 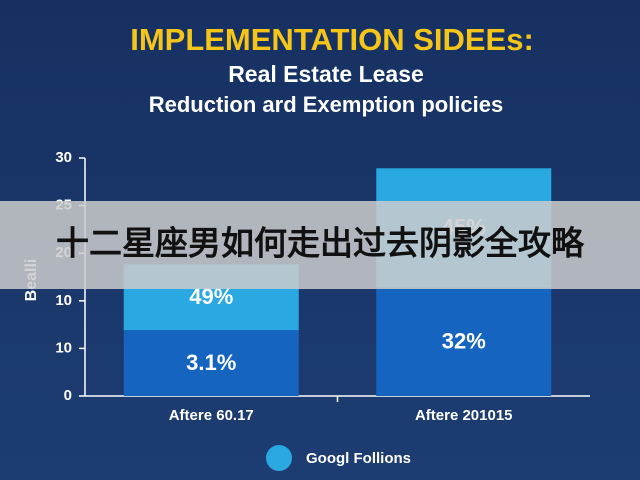 What do you see at coordinates (358, 458) in the screenshot?
I see `legend-label: Googl Follions` at bounding box center [358, 458].